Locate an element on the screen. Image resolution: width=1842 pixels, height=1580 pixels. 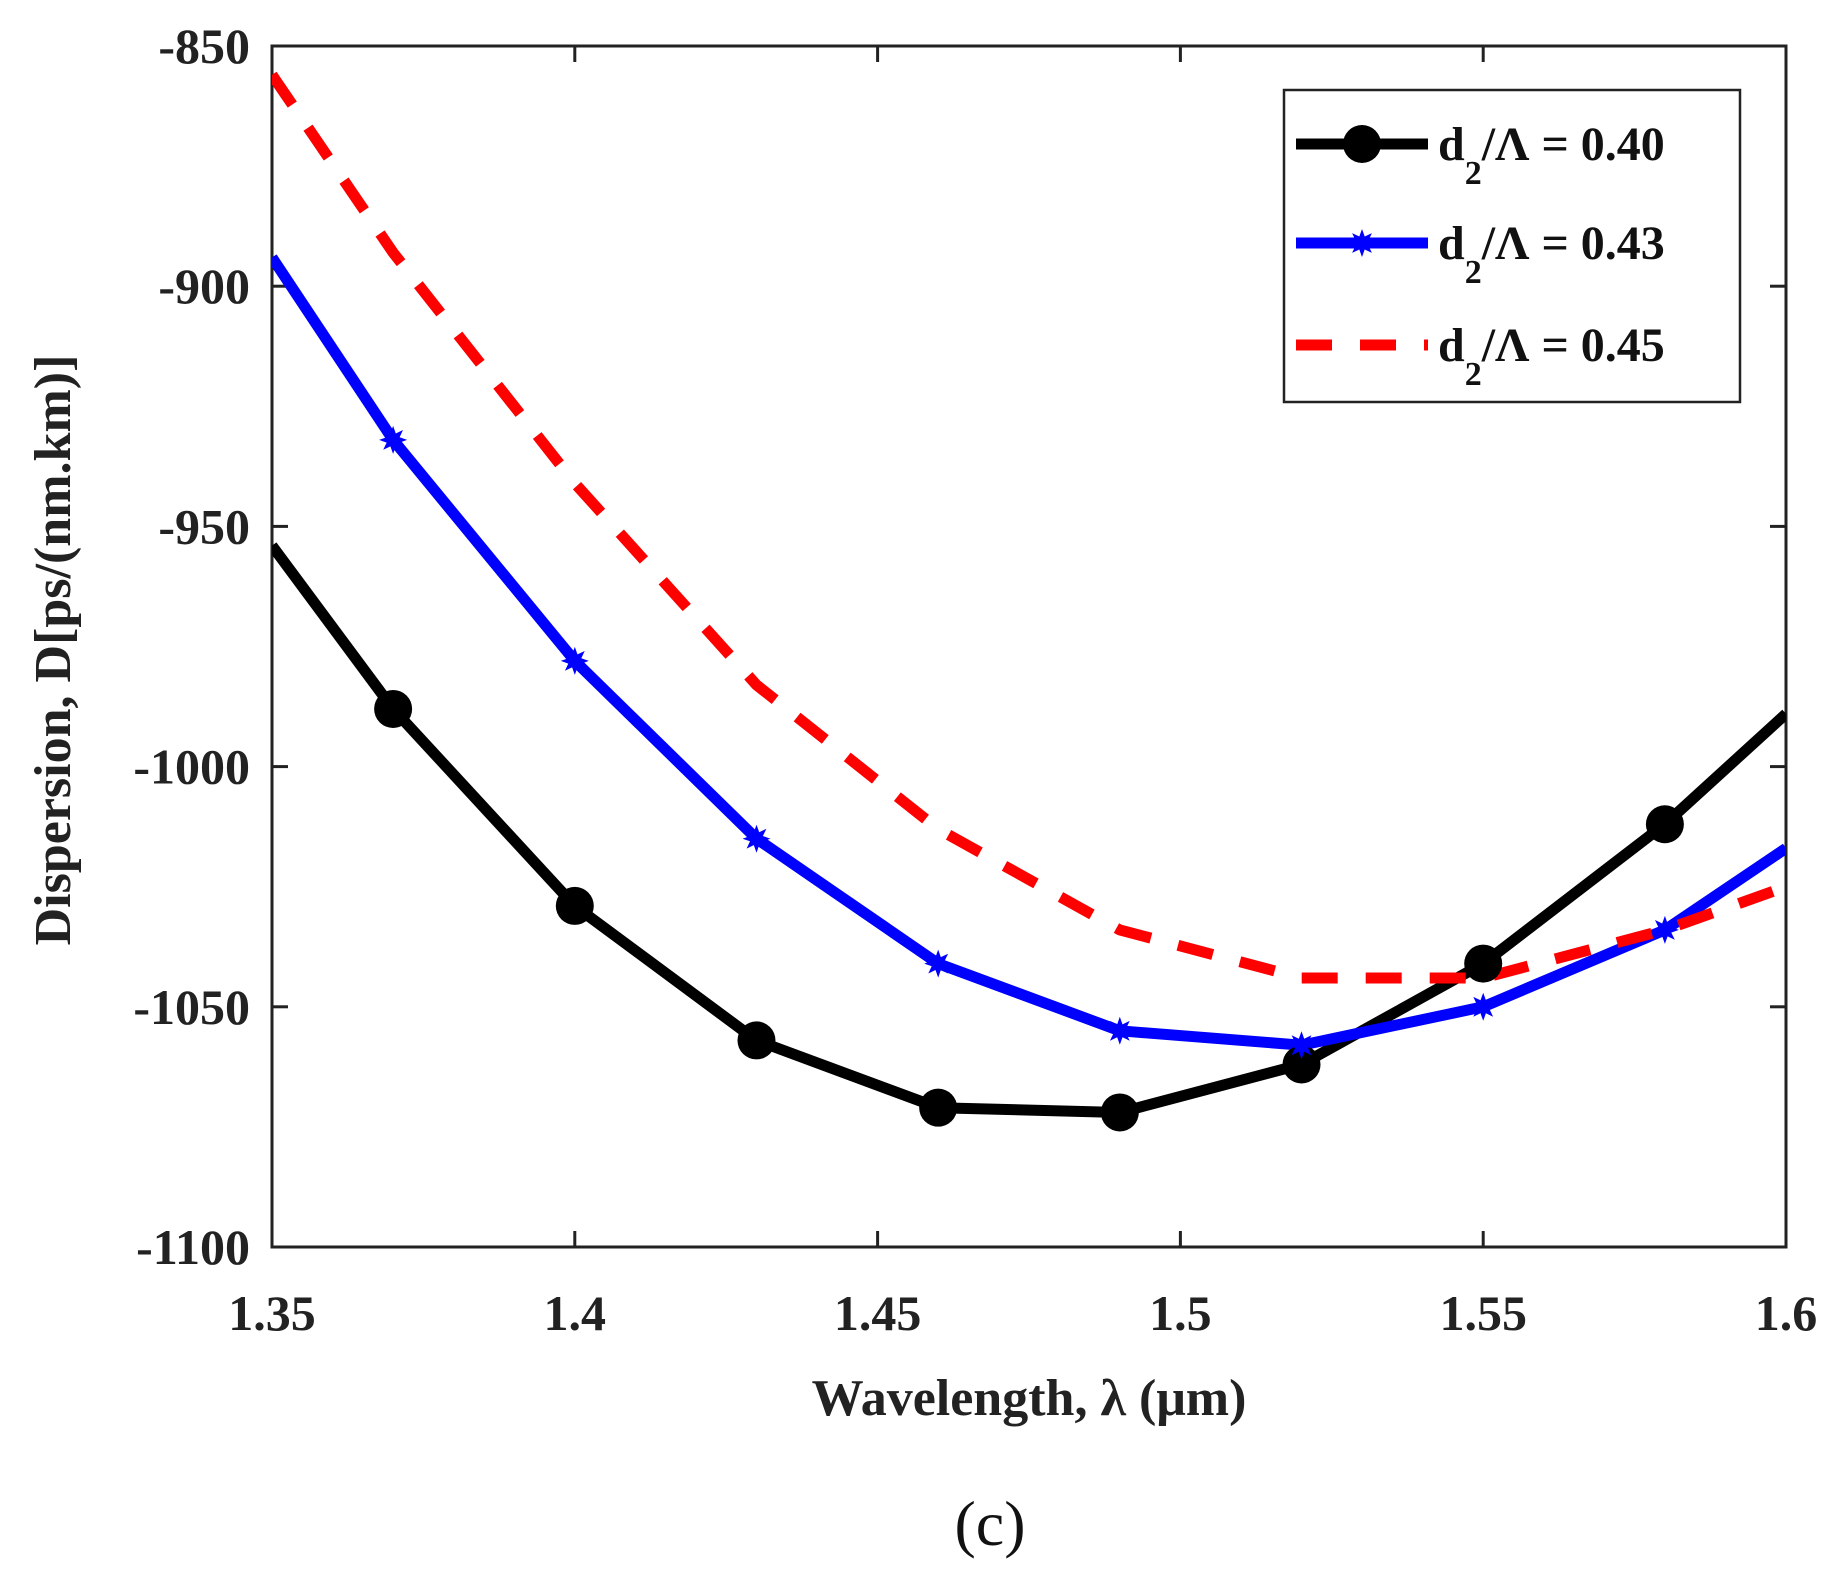
x-tick-label: 1.55 is located at coordinates (1483, 1313).